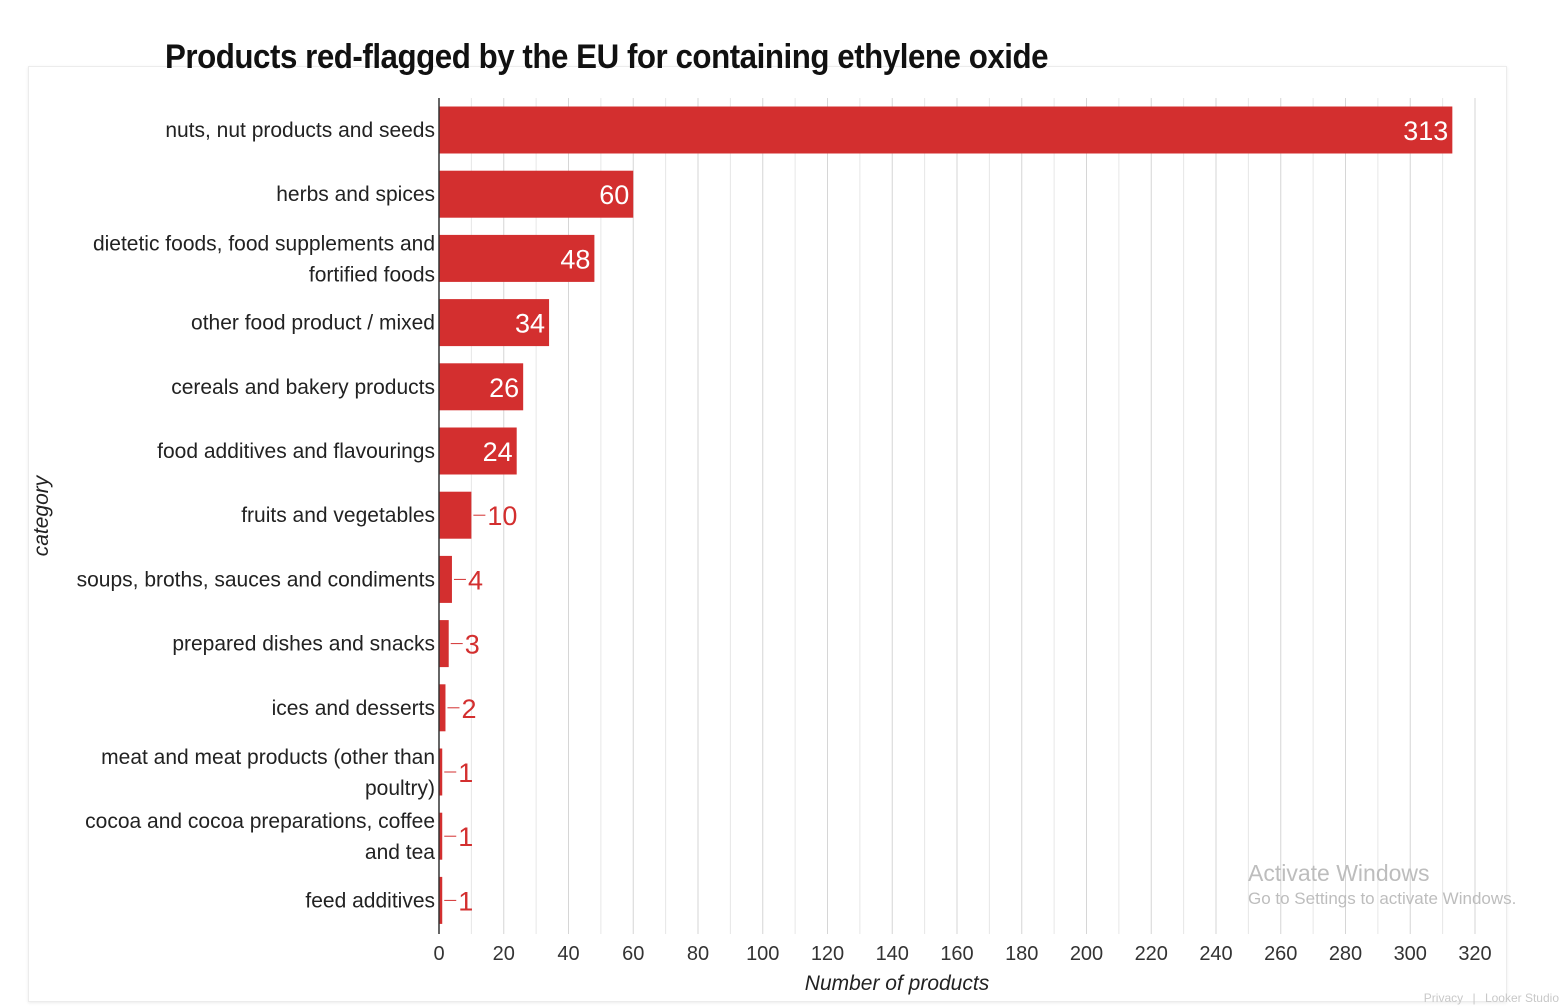 The image size is (1568, 1007). I want to click on category-label: nuts, nut products and seeds, so click(300, 130).